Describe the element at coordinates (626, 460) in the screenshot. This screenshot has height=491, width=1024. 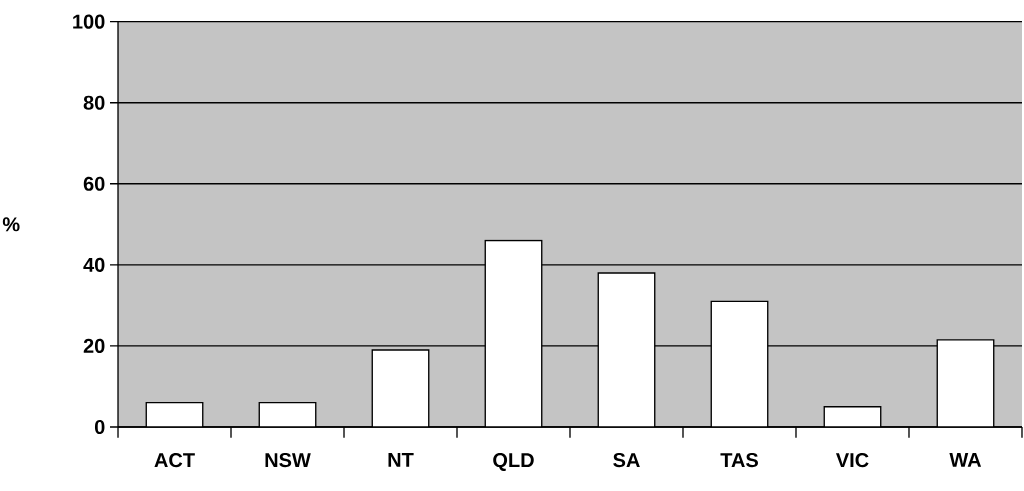
I see `x-tick-label: SA` at that location.